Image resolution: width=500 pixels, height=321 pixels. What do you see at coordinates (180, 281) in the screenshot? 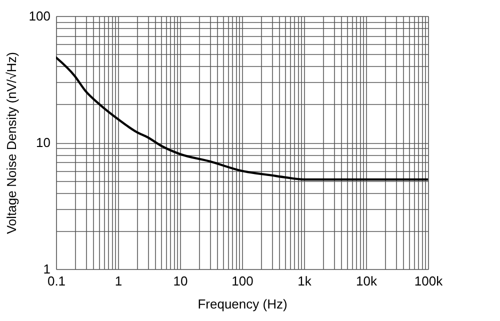
I see `x-tick-label: 10` at bounding box center [180, 281].